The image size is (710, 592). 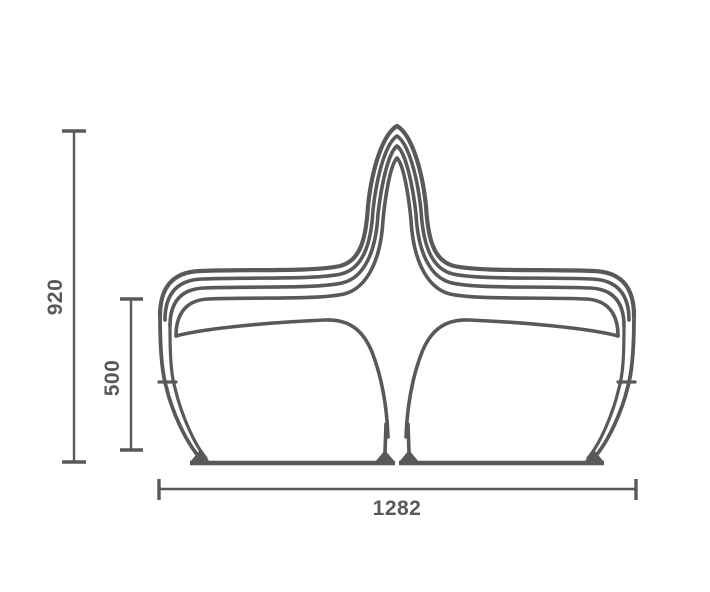 What do you see at coordinates (397, 489) in the screenshot?
I see `dimension-overall-width` at bounding box center [397, 489].